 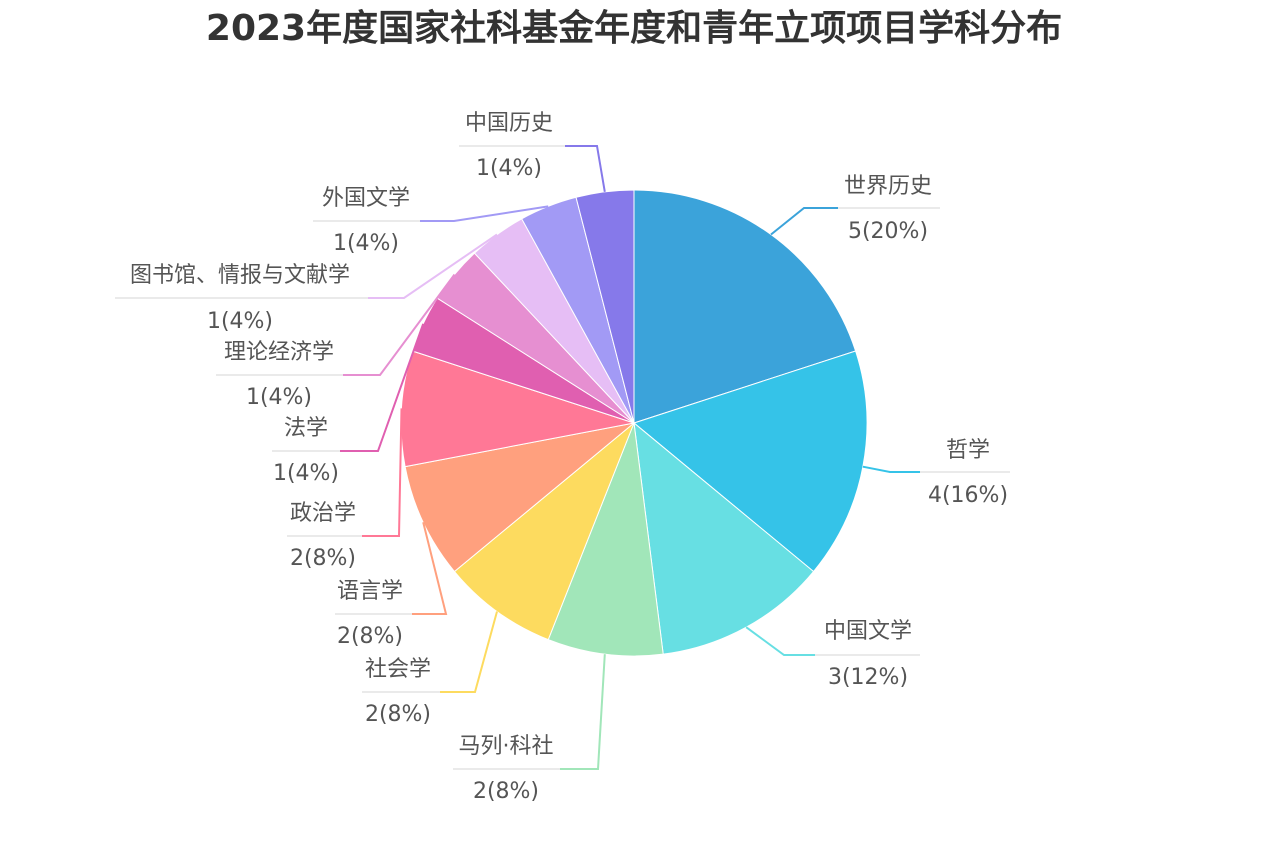 What do you see at coordinates (868, 677) in the screenshot?
I see `slice-value: 3(12%)` at bounding box center [868, 677].